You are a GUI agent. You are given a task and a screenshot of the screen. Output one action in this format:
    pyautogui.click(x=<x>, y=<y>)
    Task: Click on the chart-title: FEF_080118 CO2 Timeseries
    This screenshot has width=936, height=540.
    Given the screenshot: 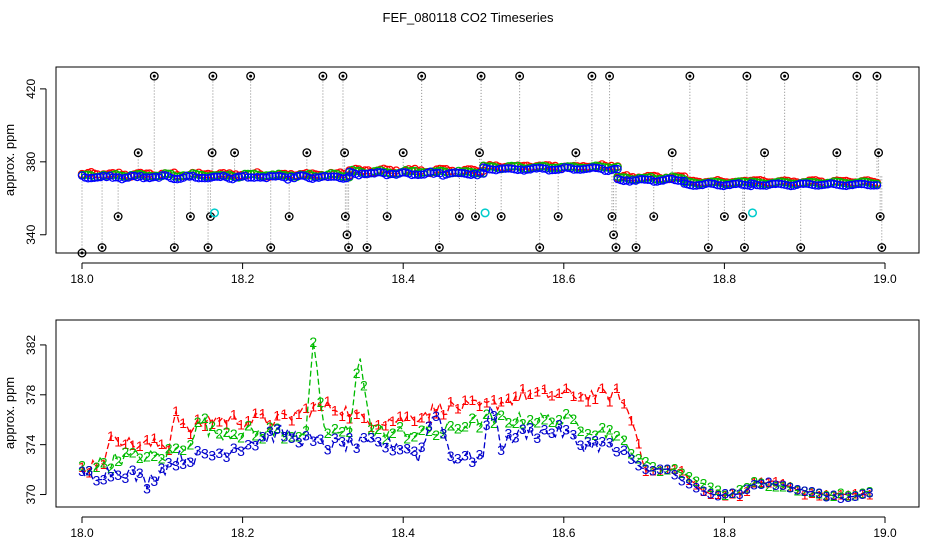 What is the action you would take?
    pyautogui.click(x=468, y=17)
    